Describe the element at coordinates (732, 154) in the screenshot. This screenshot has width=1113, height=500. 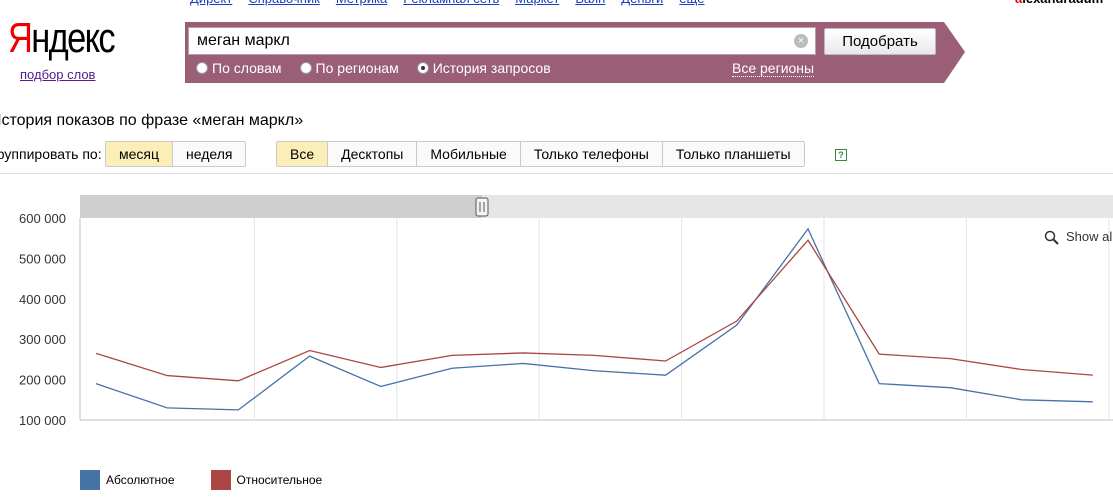
I see `device-option-4: Только планшеты` at that location.